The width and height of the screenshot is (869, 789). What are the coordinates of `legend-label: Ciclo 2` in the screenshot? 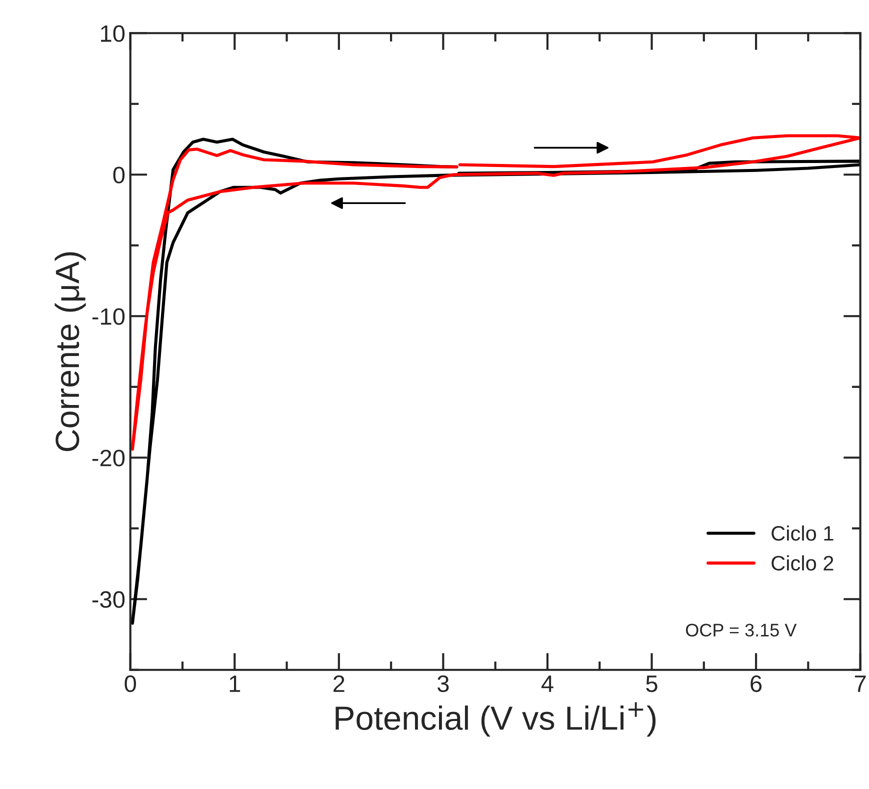 It's located at (803, 563).